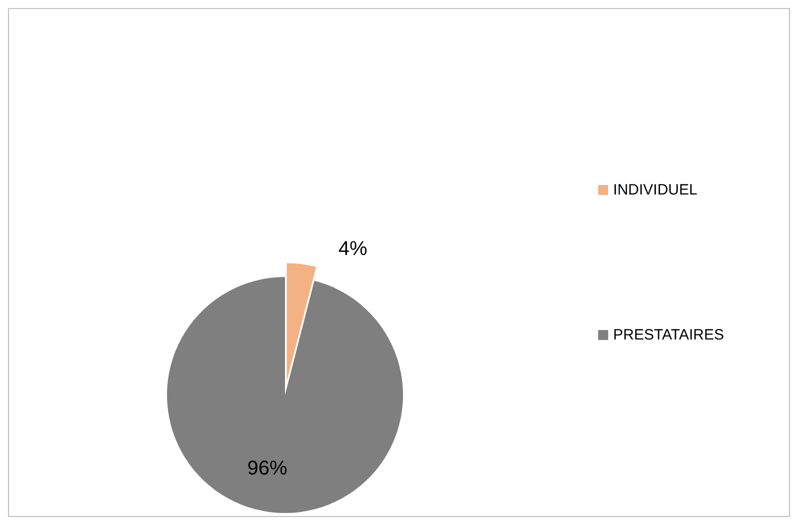 The image size is (800, 527). Describe the element at coordinates (353, 249) in the screenshot. I see `data-label: 4%` at that location.